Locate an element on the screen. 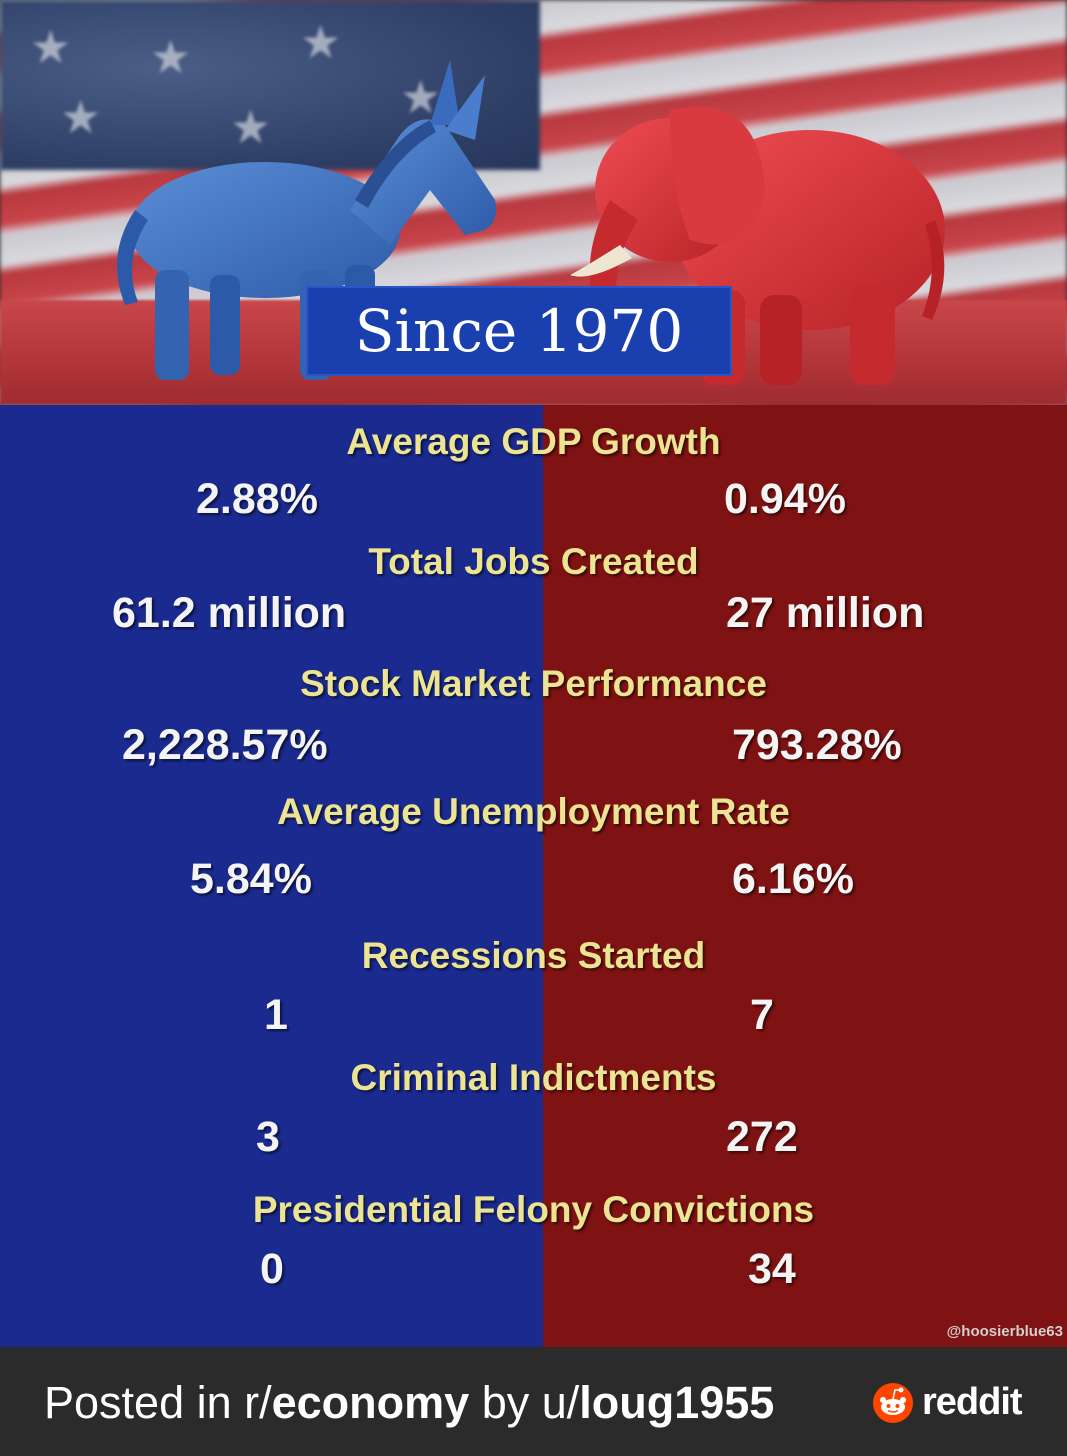  reddit-snoo-icon is located at coordinates (893, 1402).